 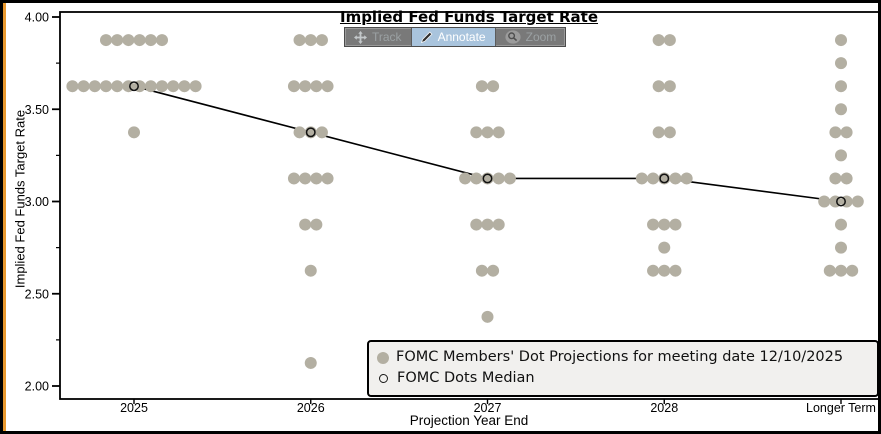 I want to click on chart-title: Implied Fed Funds Target Rate, so click(x=469, y=17).